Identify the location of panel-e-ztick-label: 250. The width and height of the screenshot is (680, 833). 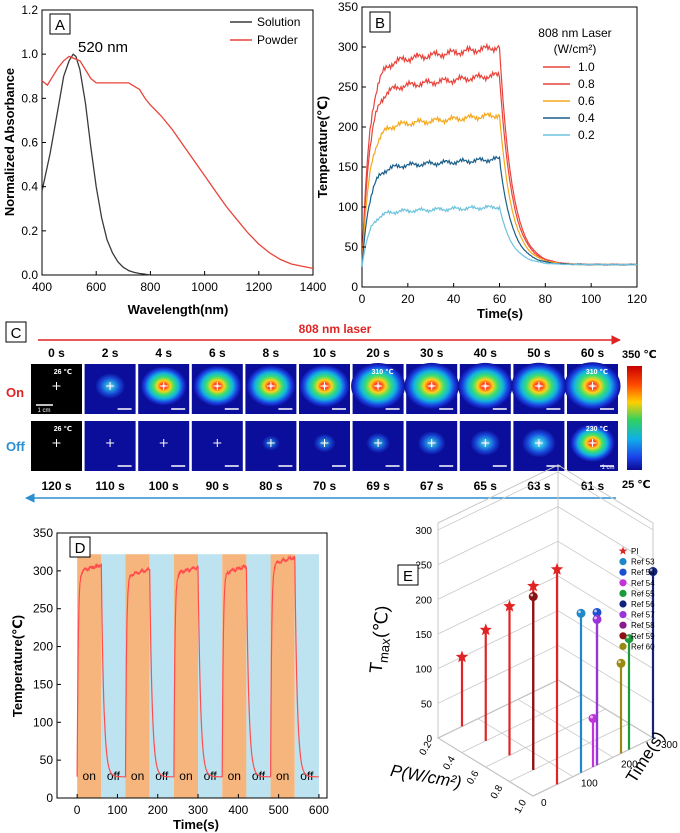
(423, 566).